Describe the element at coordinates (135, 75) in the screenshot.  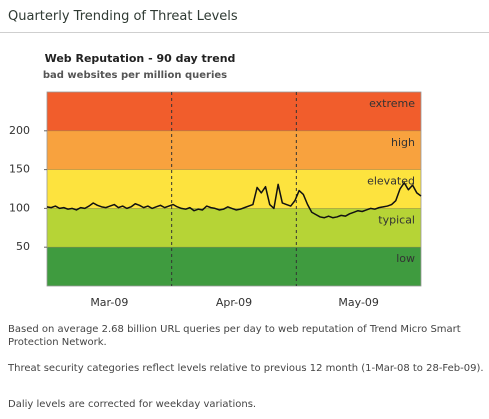
I see `chart-subtitle: bad websites per million queries` at that location.